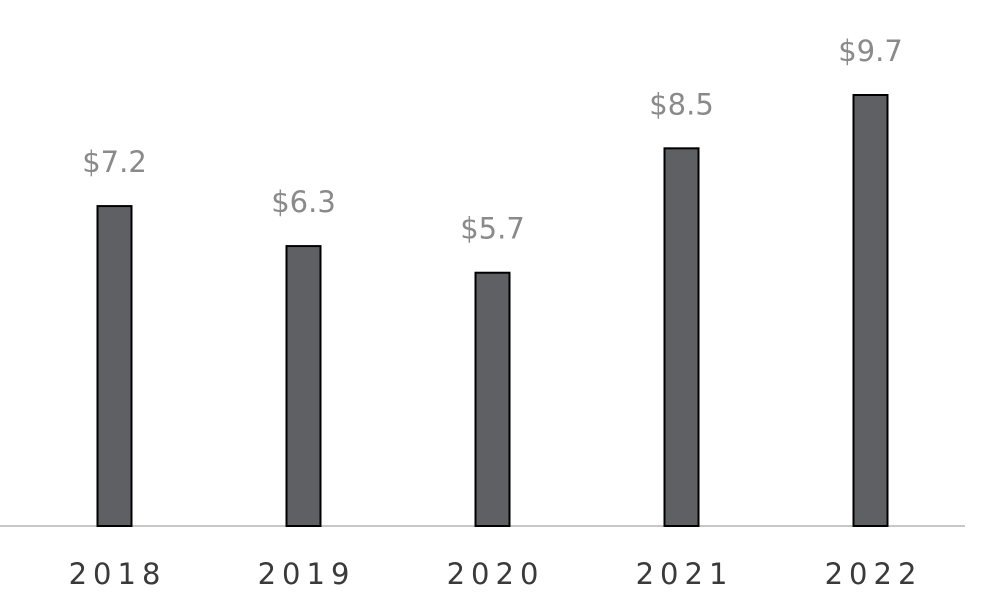 The width and height of the screenshot is (1005, 603). Describe the element at coordinates (496, 574) in the screenshot. I see `x-tick-label: 2020` at that location.